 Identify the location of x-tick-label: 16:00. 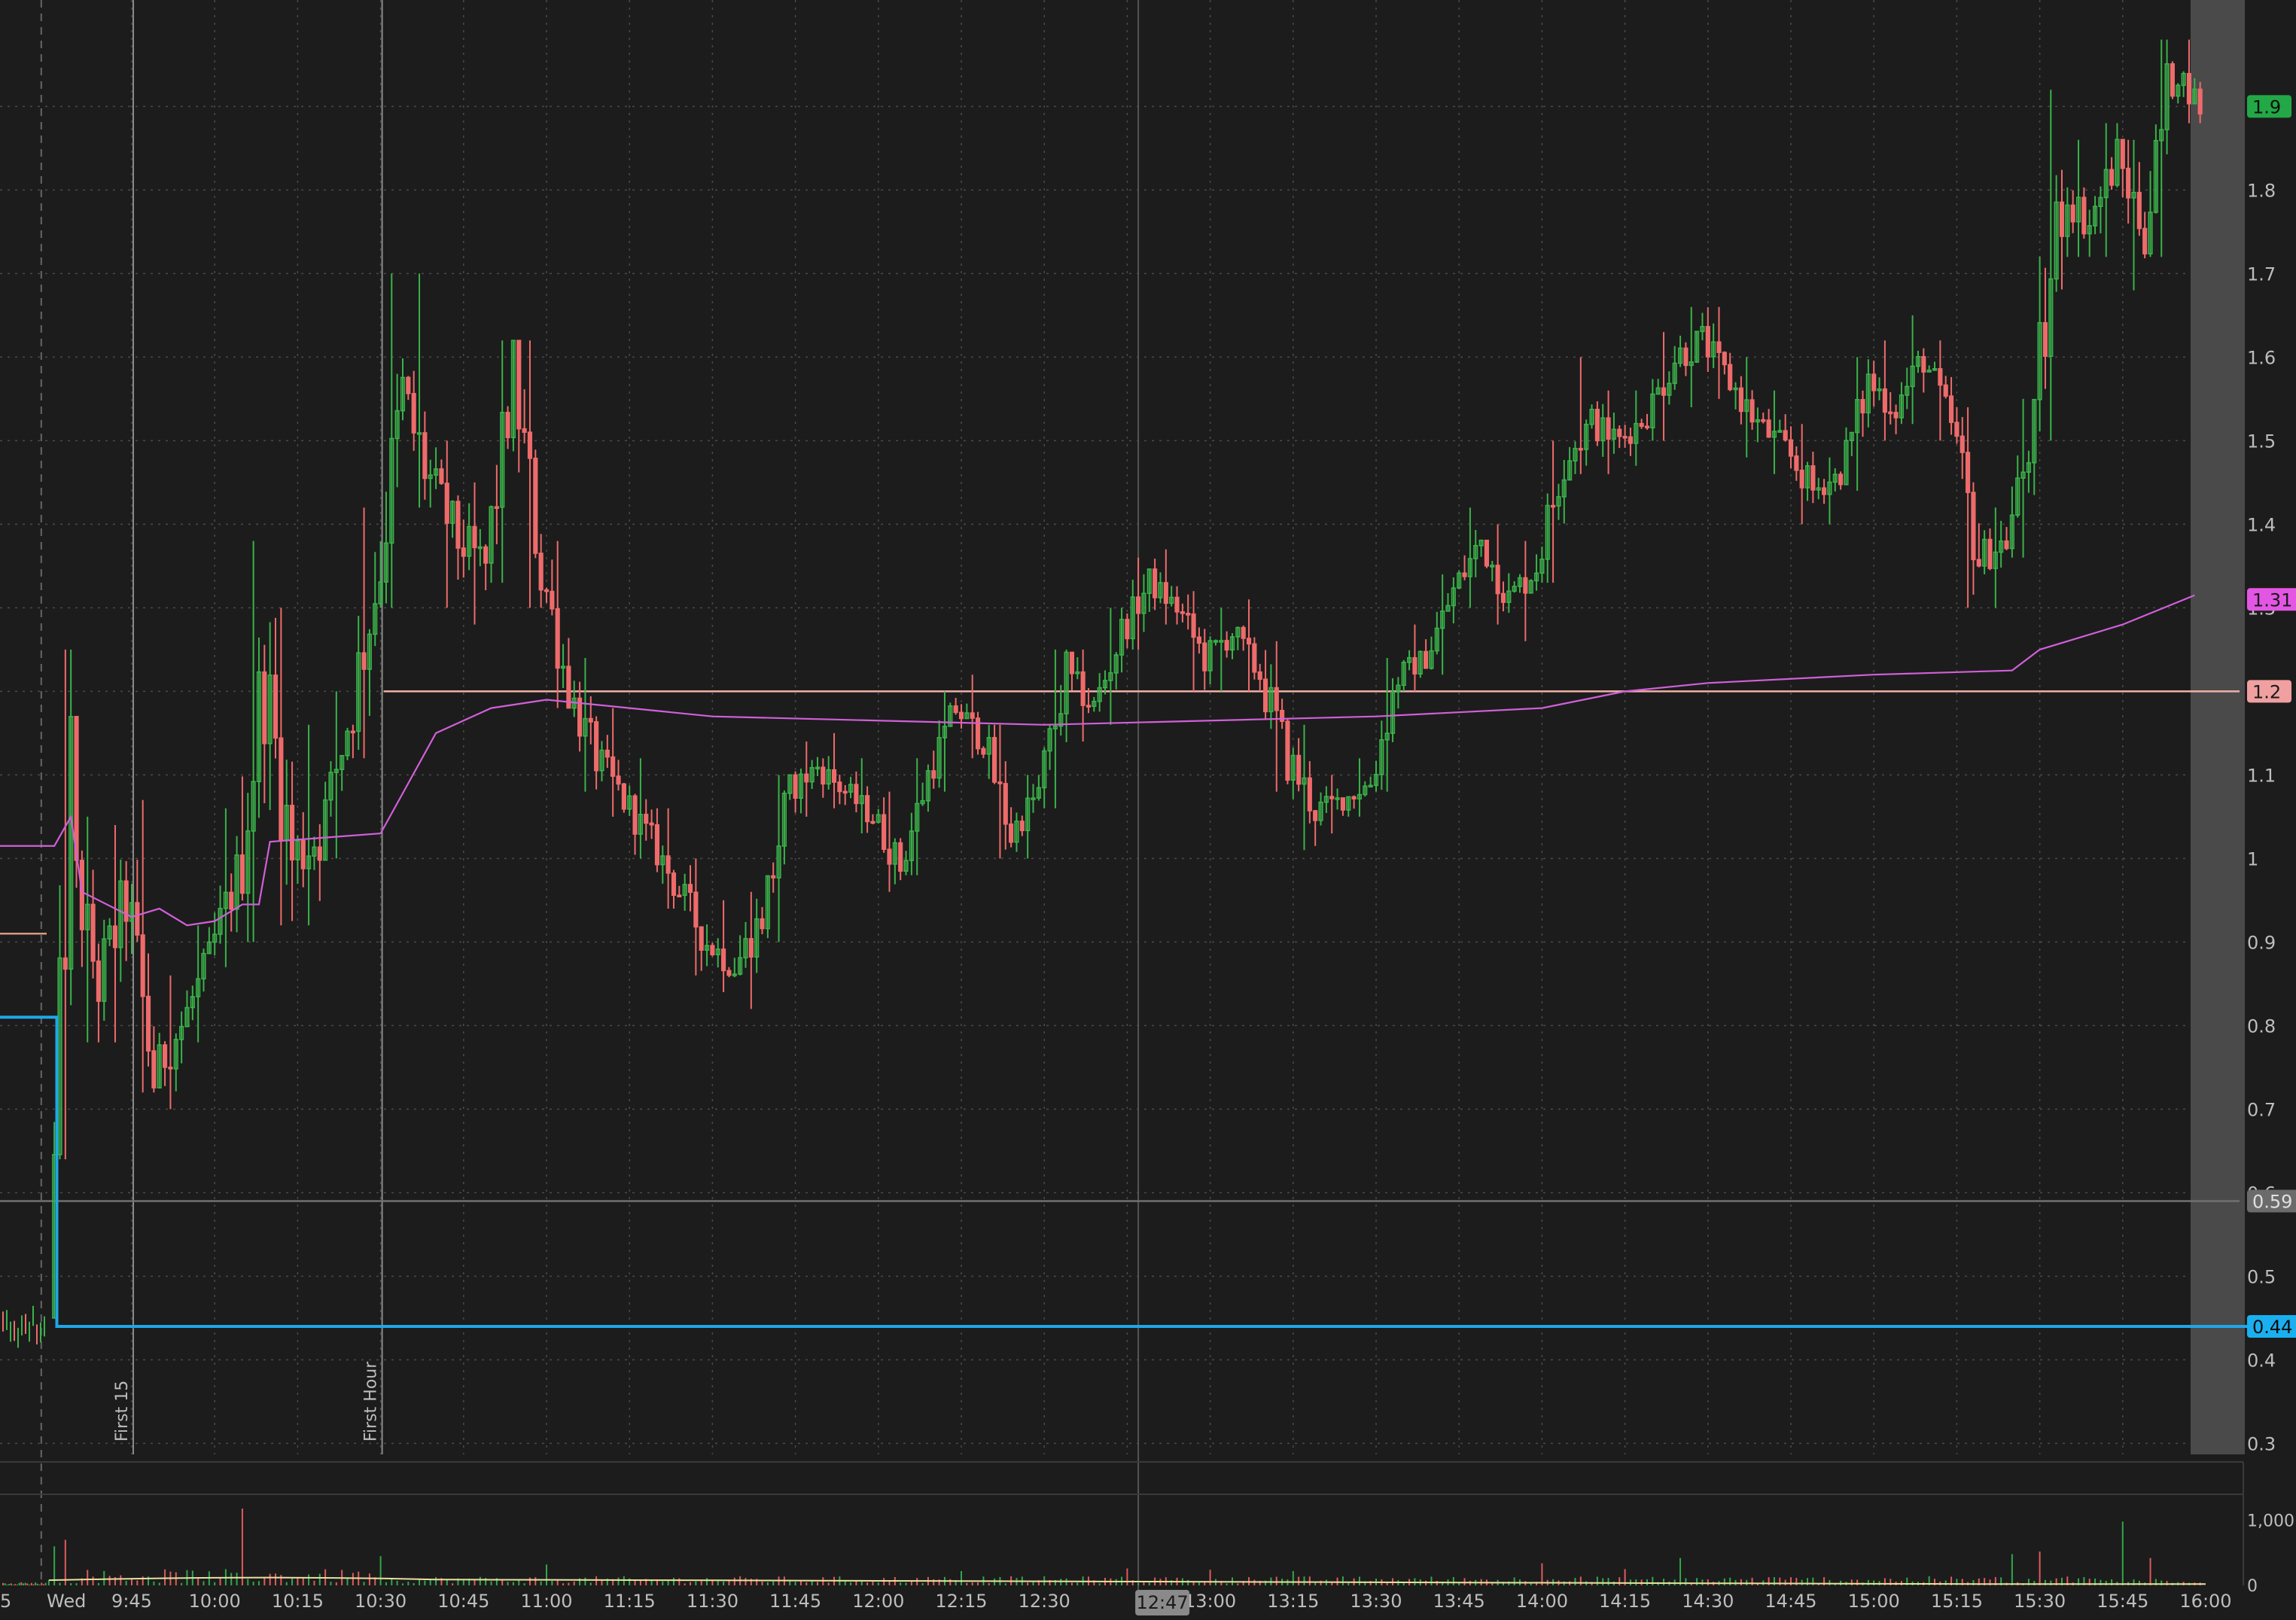
(2205, 1601).